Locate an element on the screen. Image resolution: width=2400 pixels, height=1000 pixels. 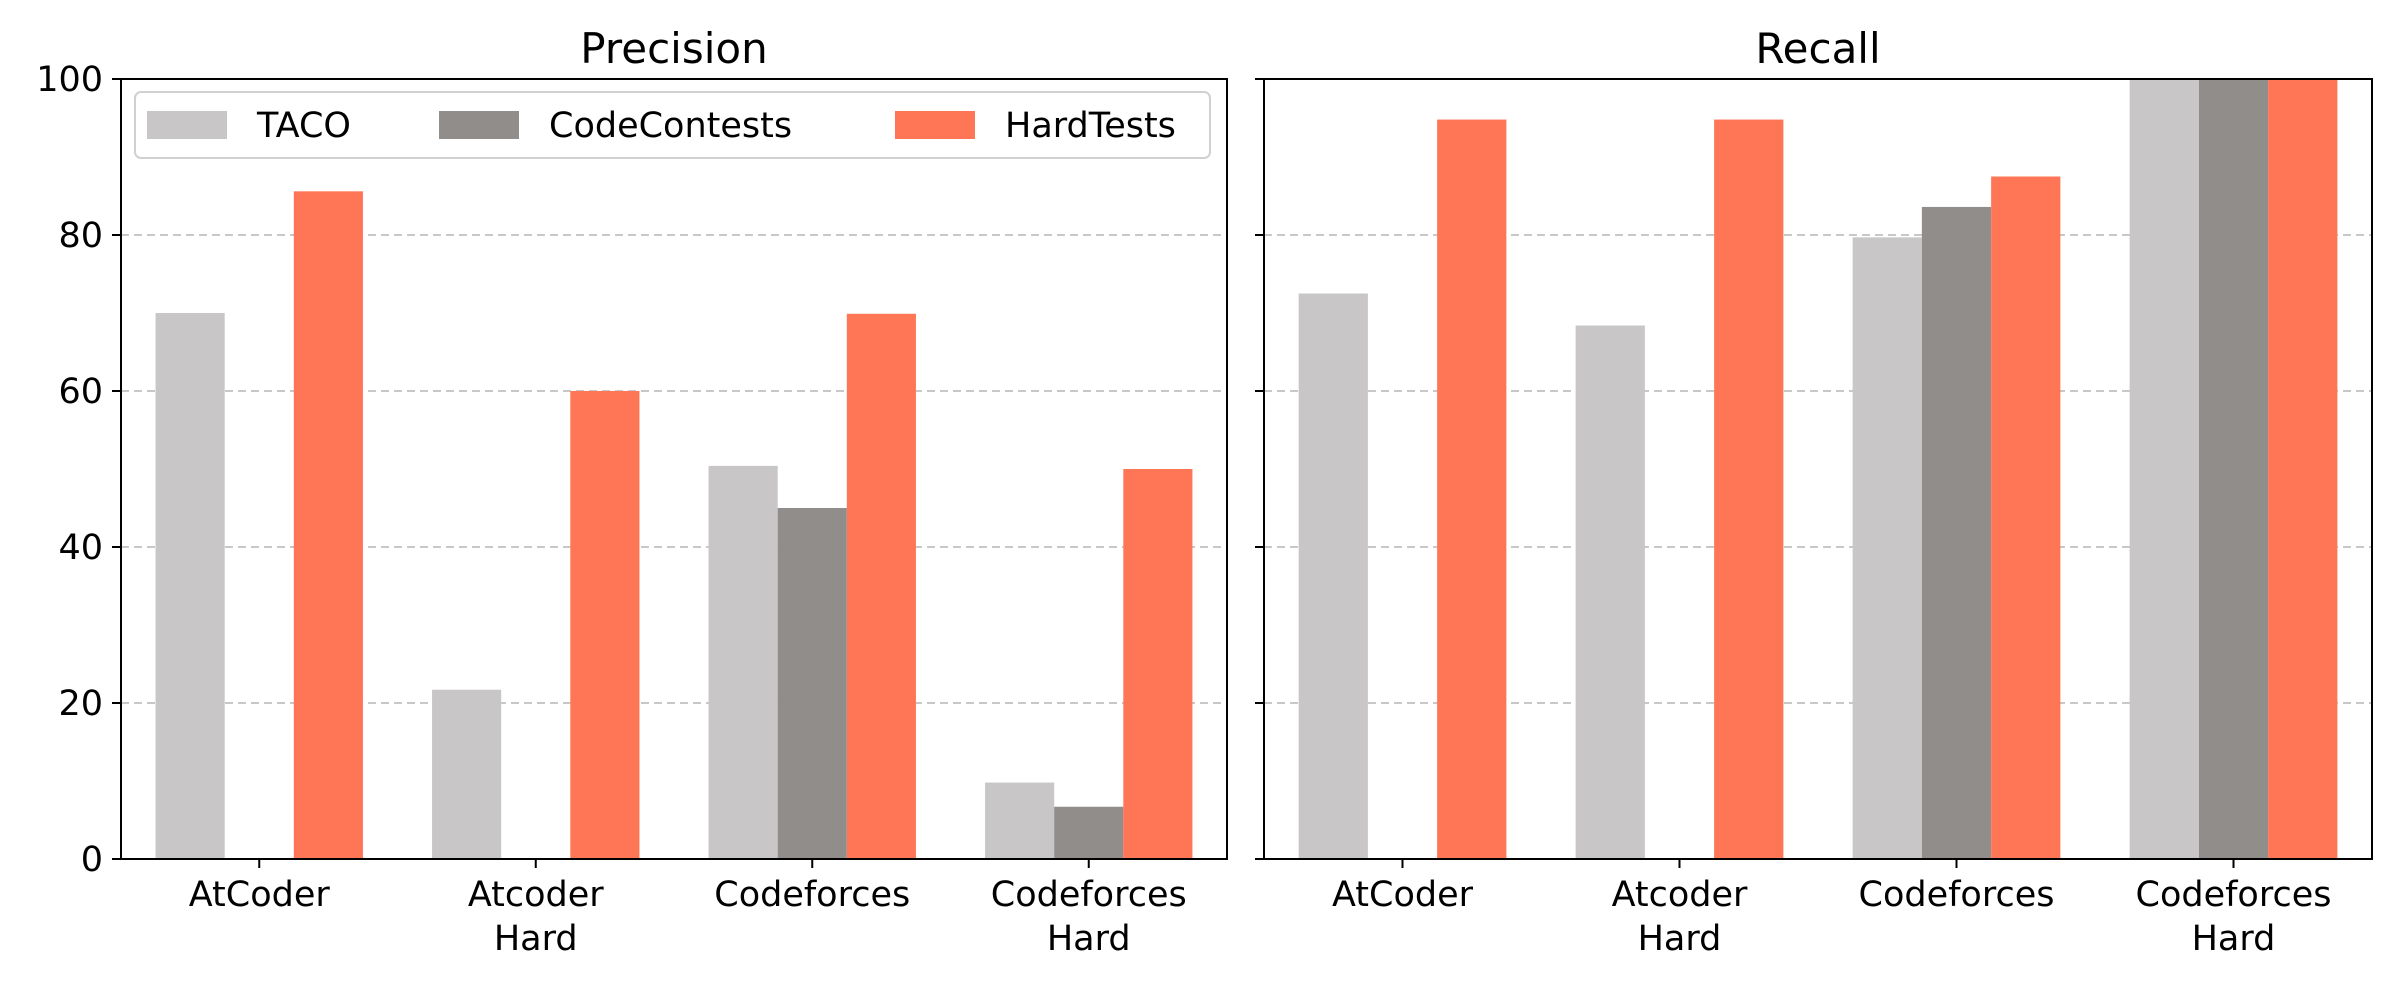
legend-item-taco: TACO is located at coordinates (249, 126).